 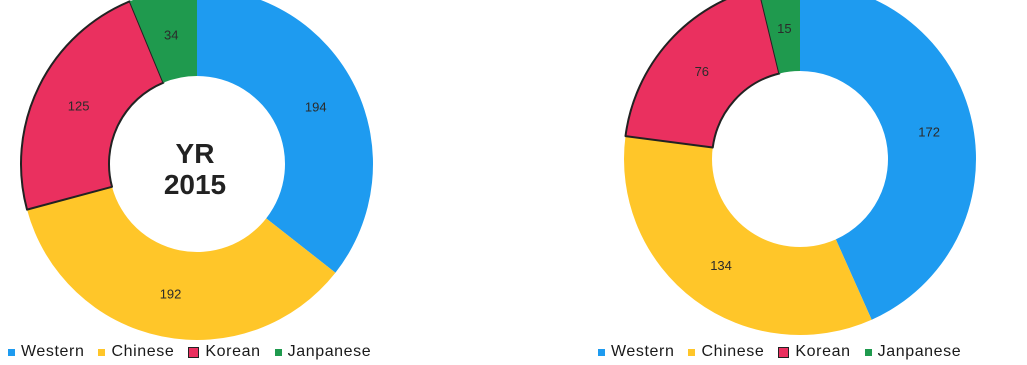 What do you see at coordinates (79, 106) in the screenshot?
I see `data-label-korean: 125` at bounding box center [79, 106].